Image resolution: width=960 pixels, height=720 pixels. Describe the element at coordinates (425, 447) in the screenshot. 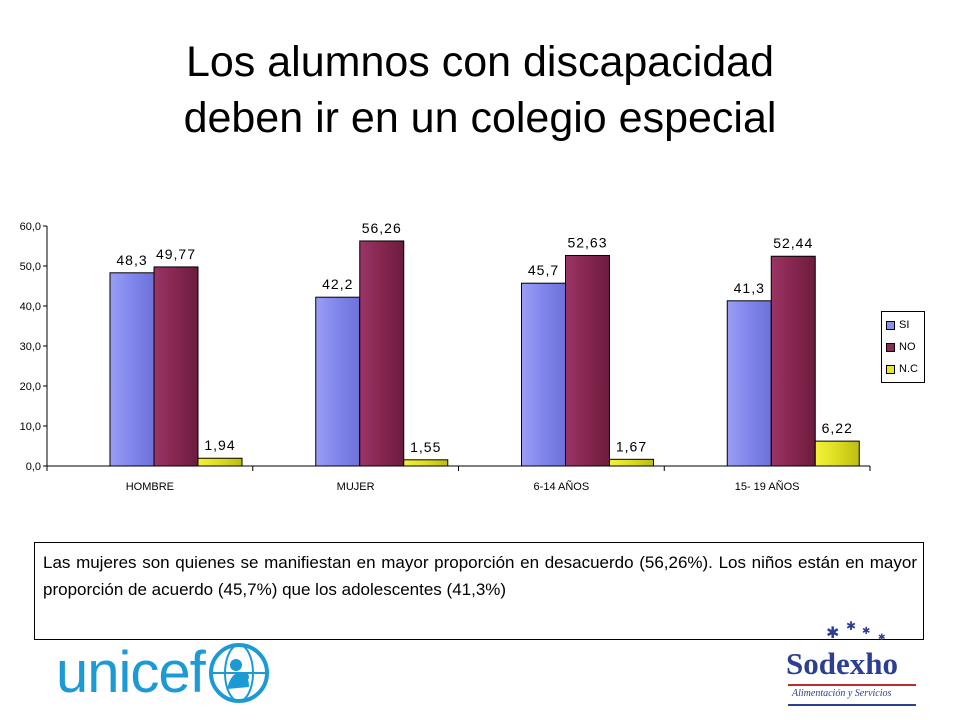

I see `data-label: 1,55` at that location.